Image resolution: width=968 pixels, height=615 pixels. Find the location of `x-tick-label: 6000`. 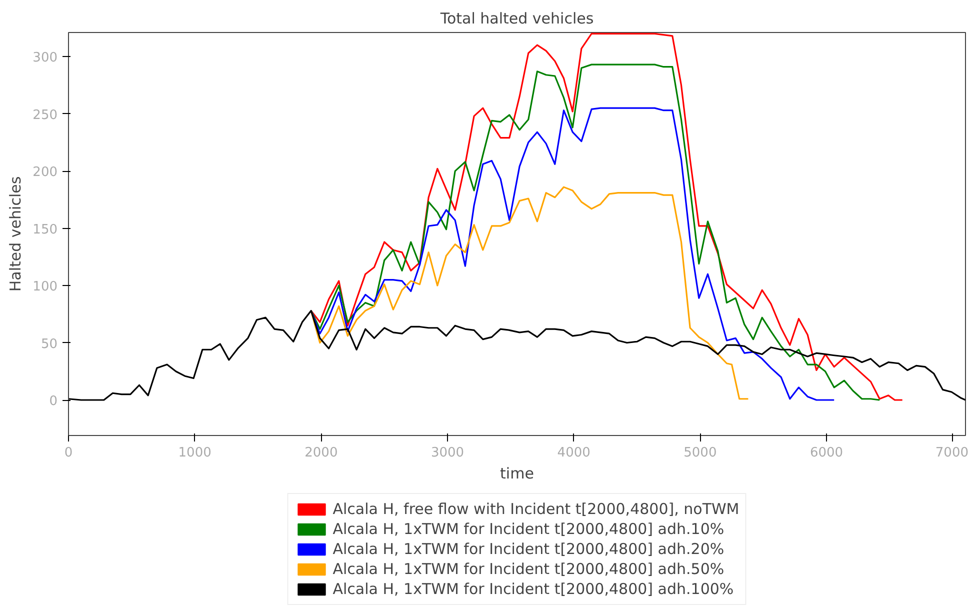

x-tick-label: 6000 is located at coordinates (827, 453).